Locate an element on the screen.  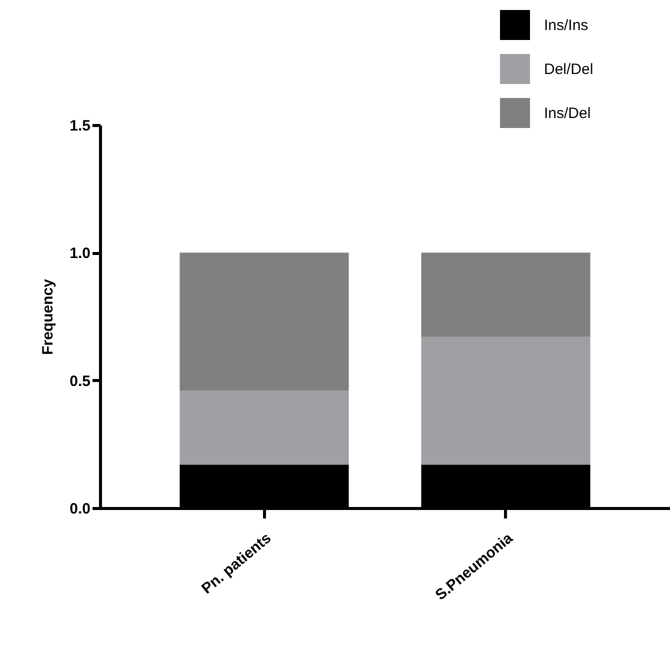
y-tick-label: 1.0 is located at coordinates (80, 253).